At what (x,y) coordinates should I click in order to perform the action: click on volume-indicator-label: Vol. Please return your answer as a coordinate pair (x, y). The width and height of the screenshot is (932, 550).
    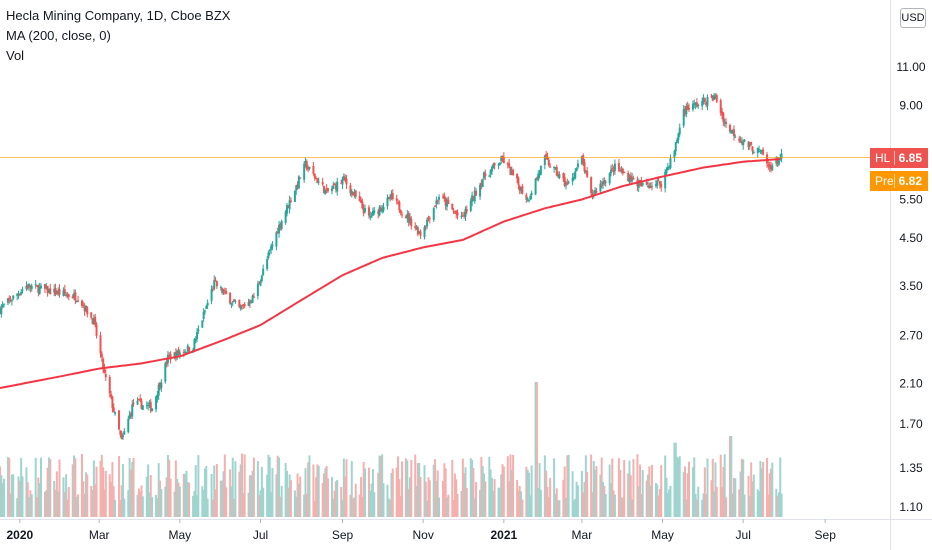
    Looking at the image, I should click on (15, 55).